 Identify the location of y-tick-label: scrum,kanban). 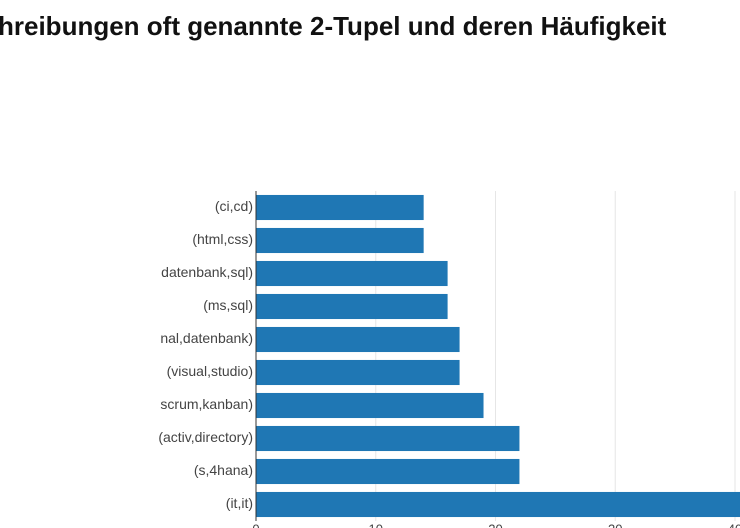
(206, 404).